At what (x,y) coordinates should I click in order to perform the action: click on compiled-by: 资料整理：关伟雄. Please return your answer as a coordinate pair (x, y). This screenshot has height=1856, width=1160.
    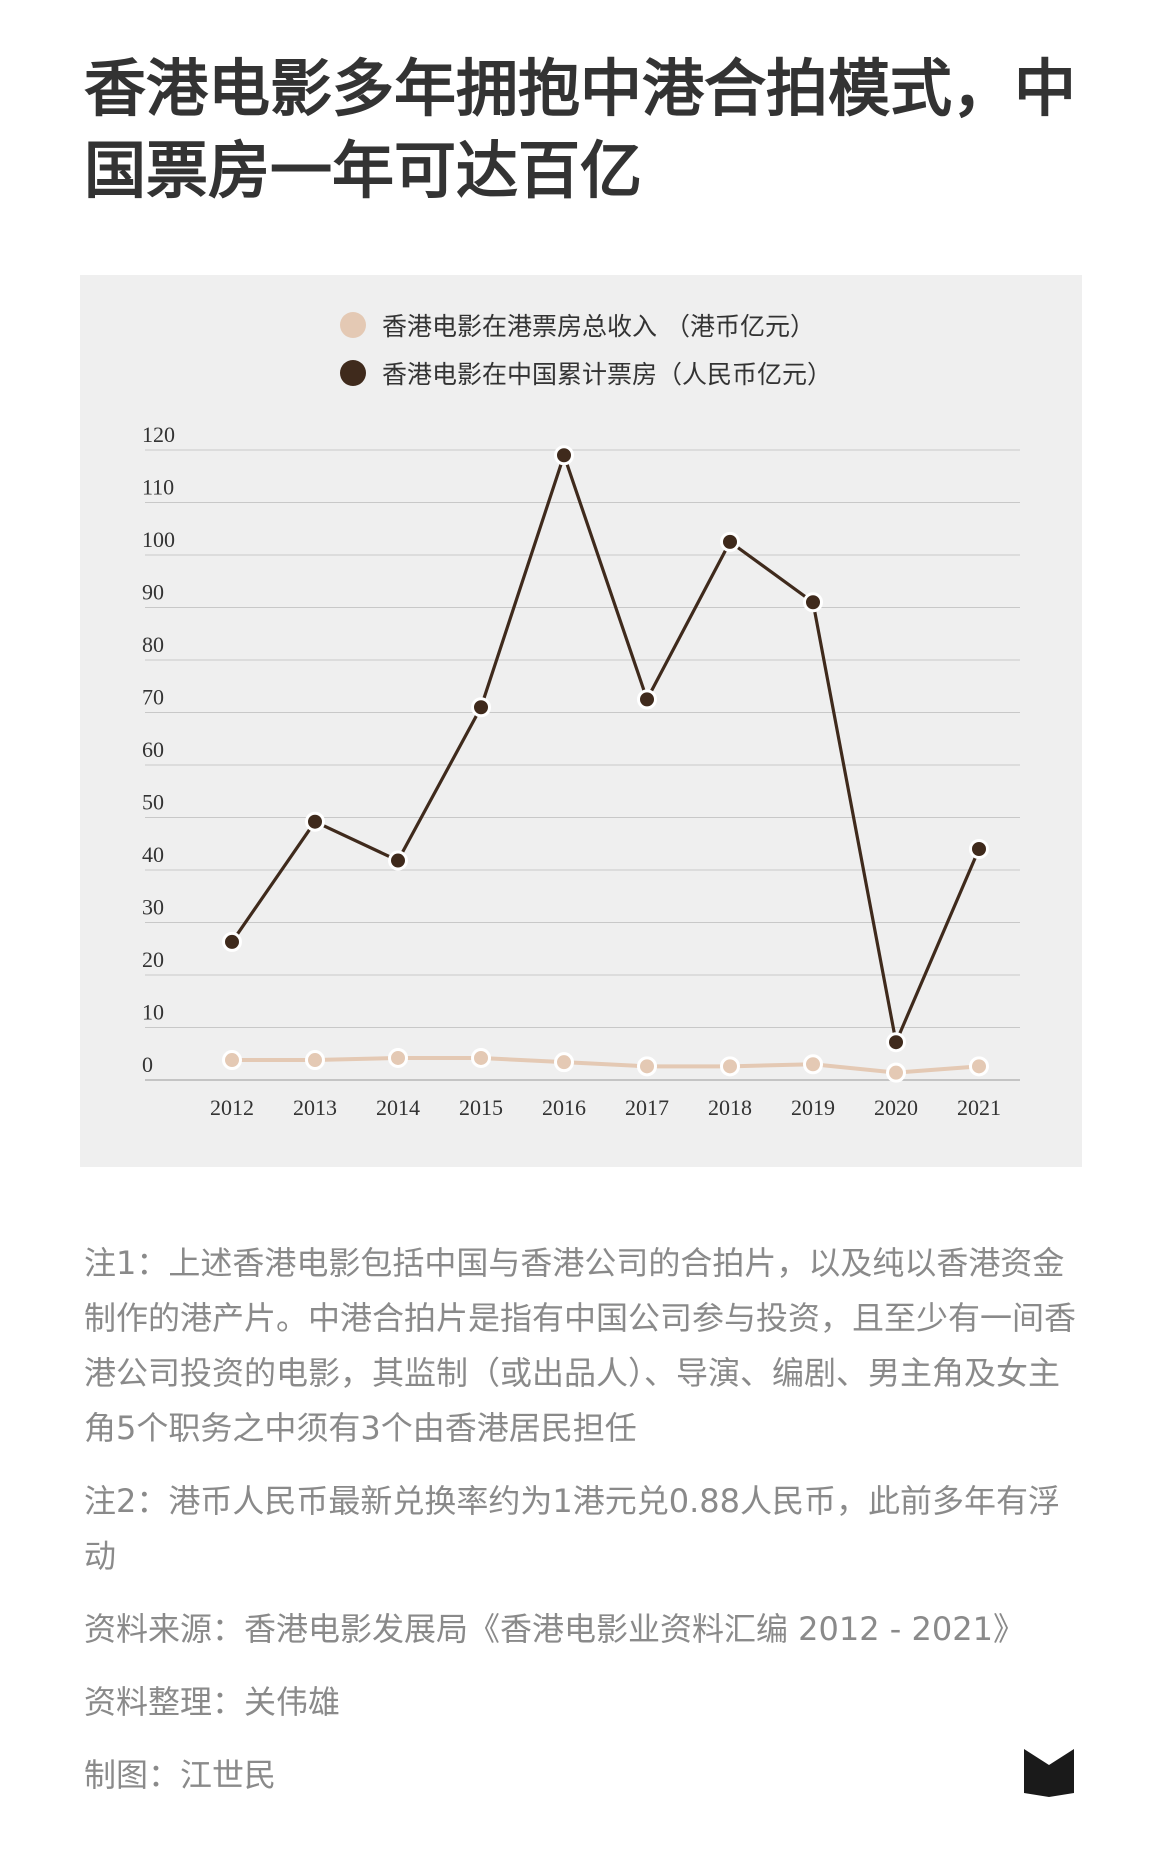
    Looking at the image, I should click on (212, 1702).